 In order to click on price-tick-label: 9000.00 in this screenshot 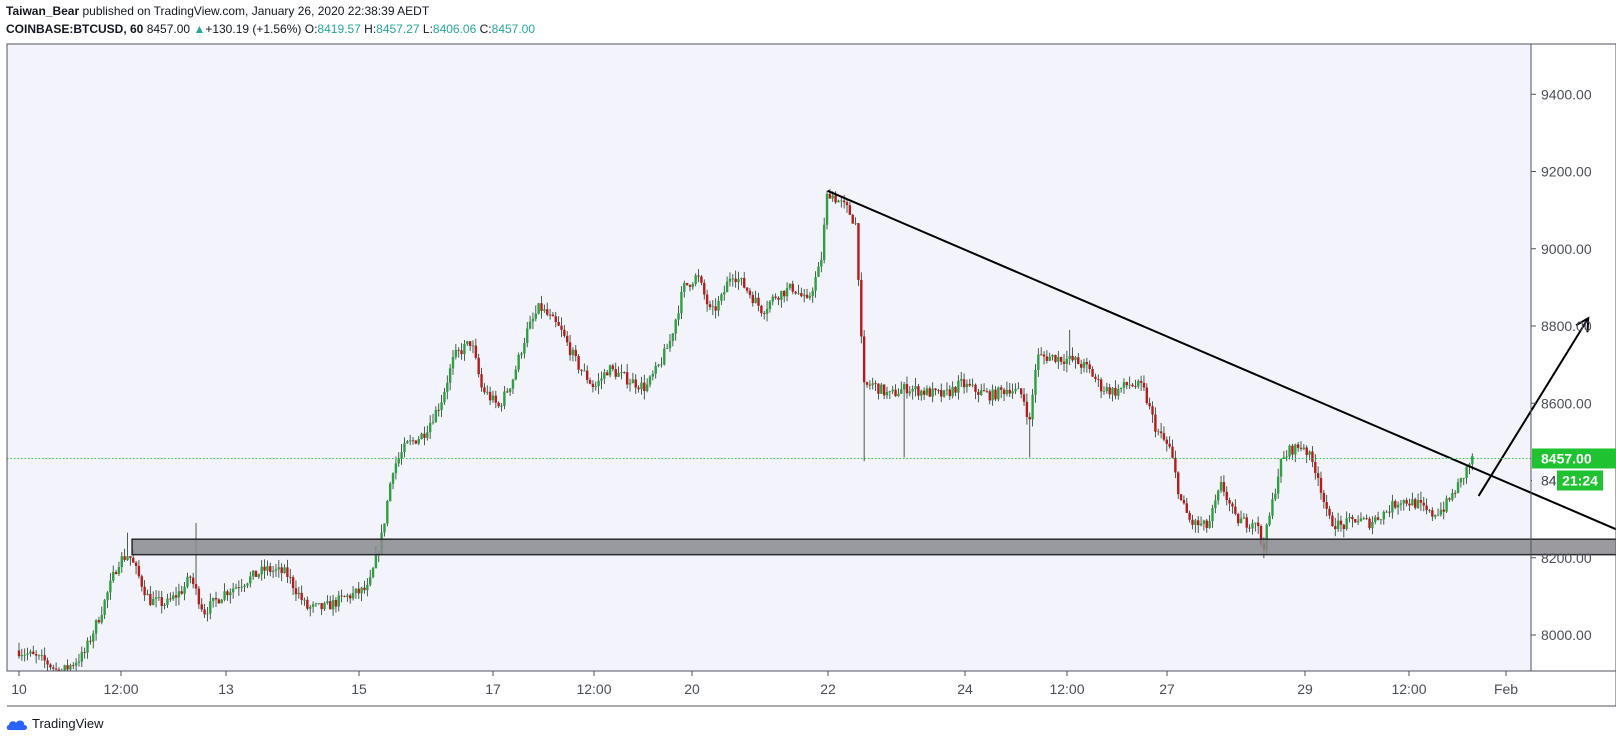, I will do `click(1566, 249)`.